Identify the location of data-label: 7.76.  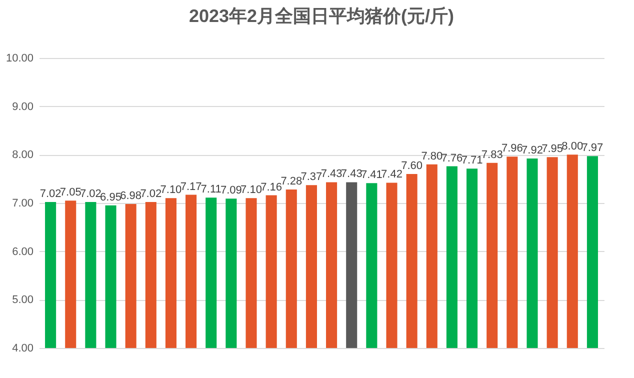
(452, 158).